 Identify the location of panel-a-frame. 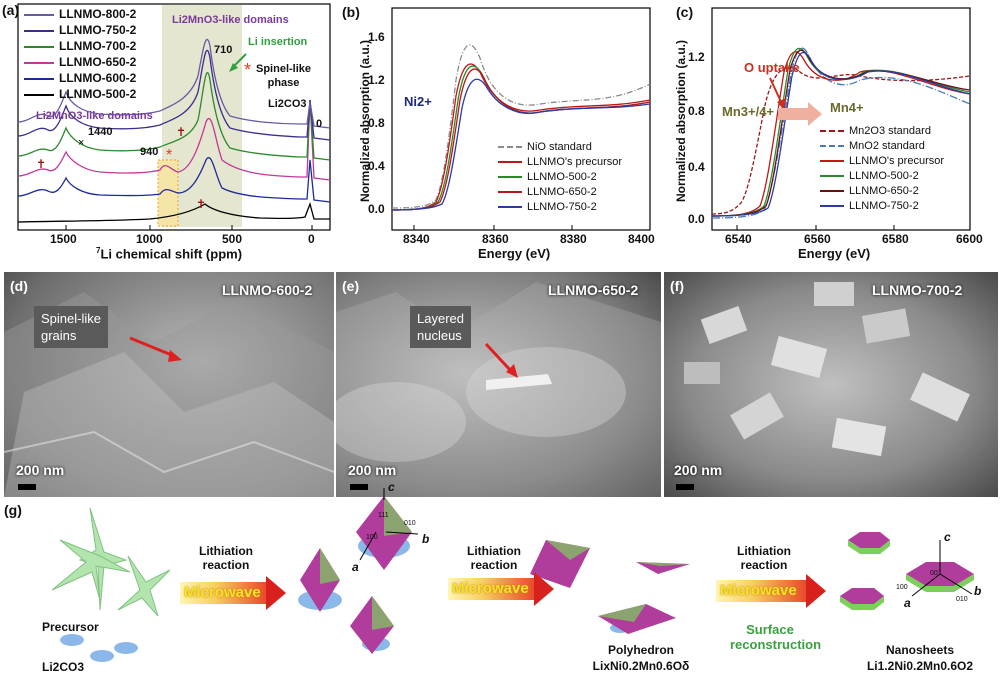
(174, 117).